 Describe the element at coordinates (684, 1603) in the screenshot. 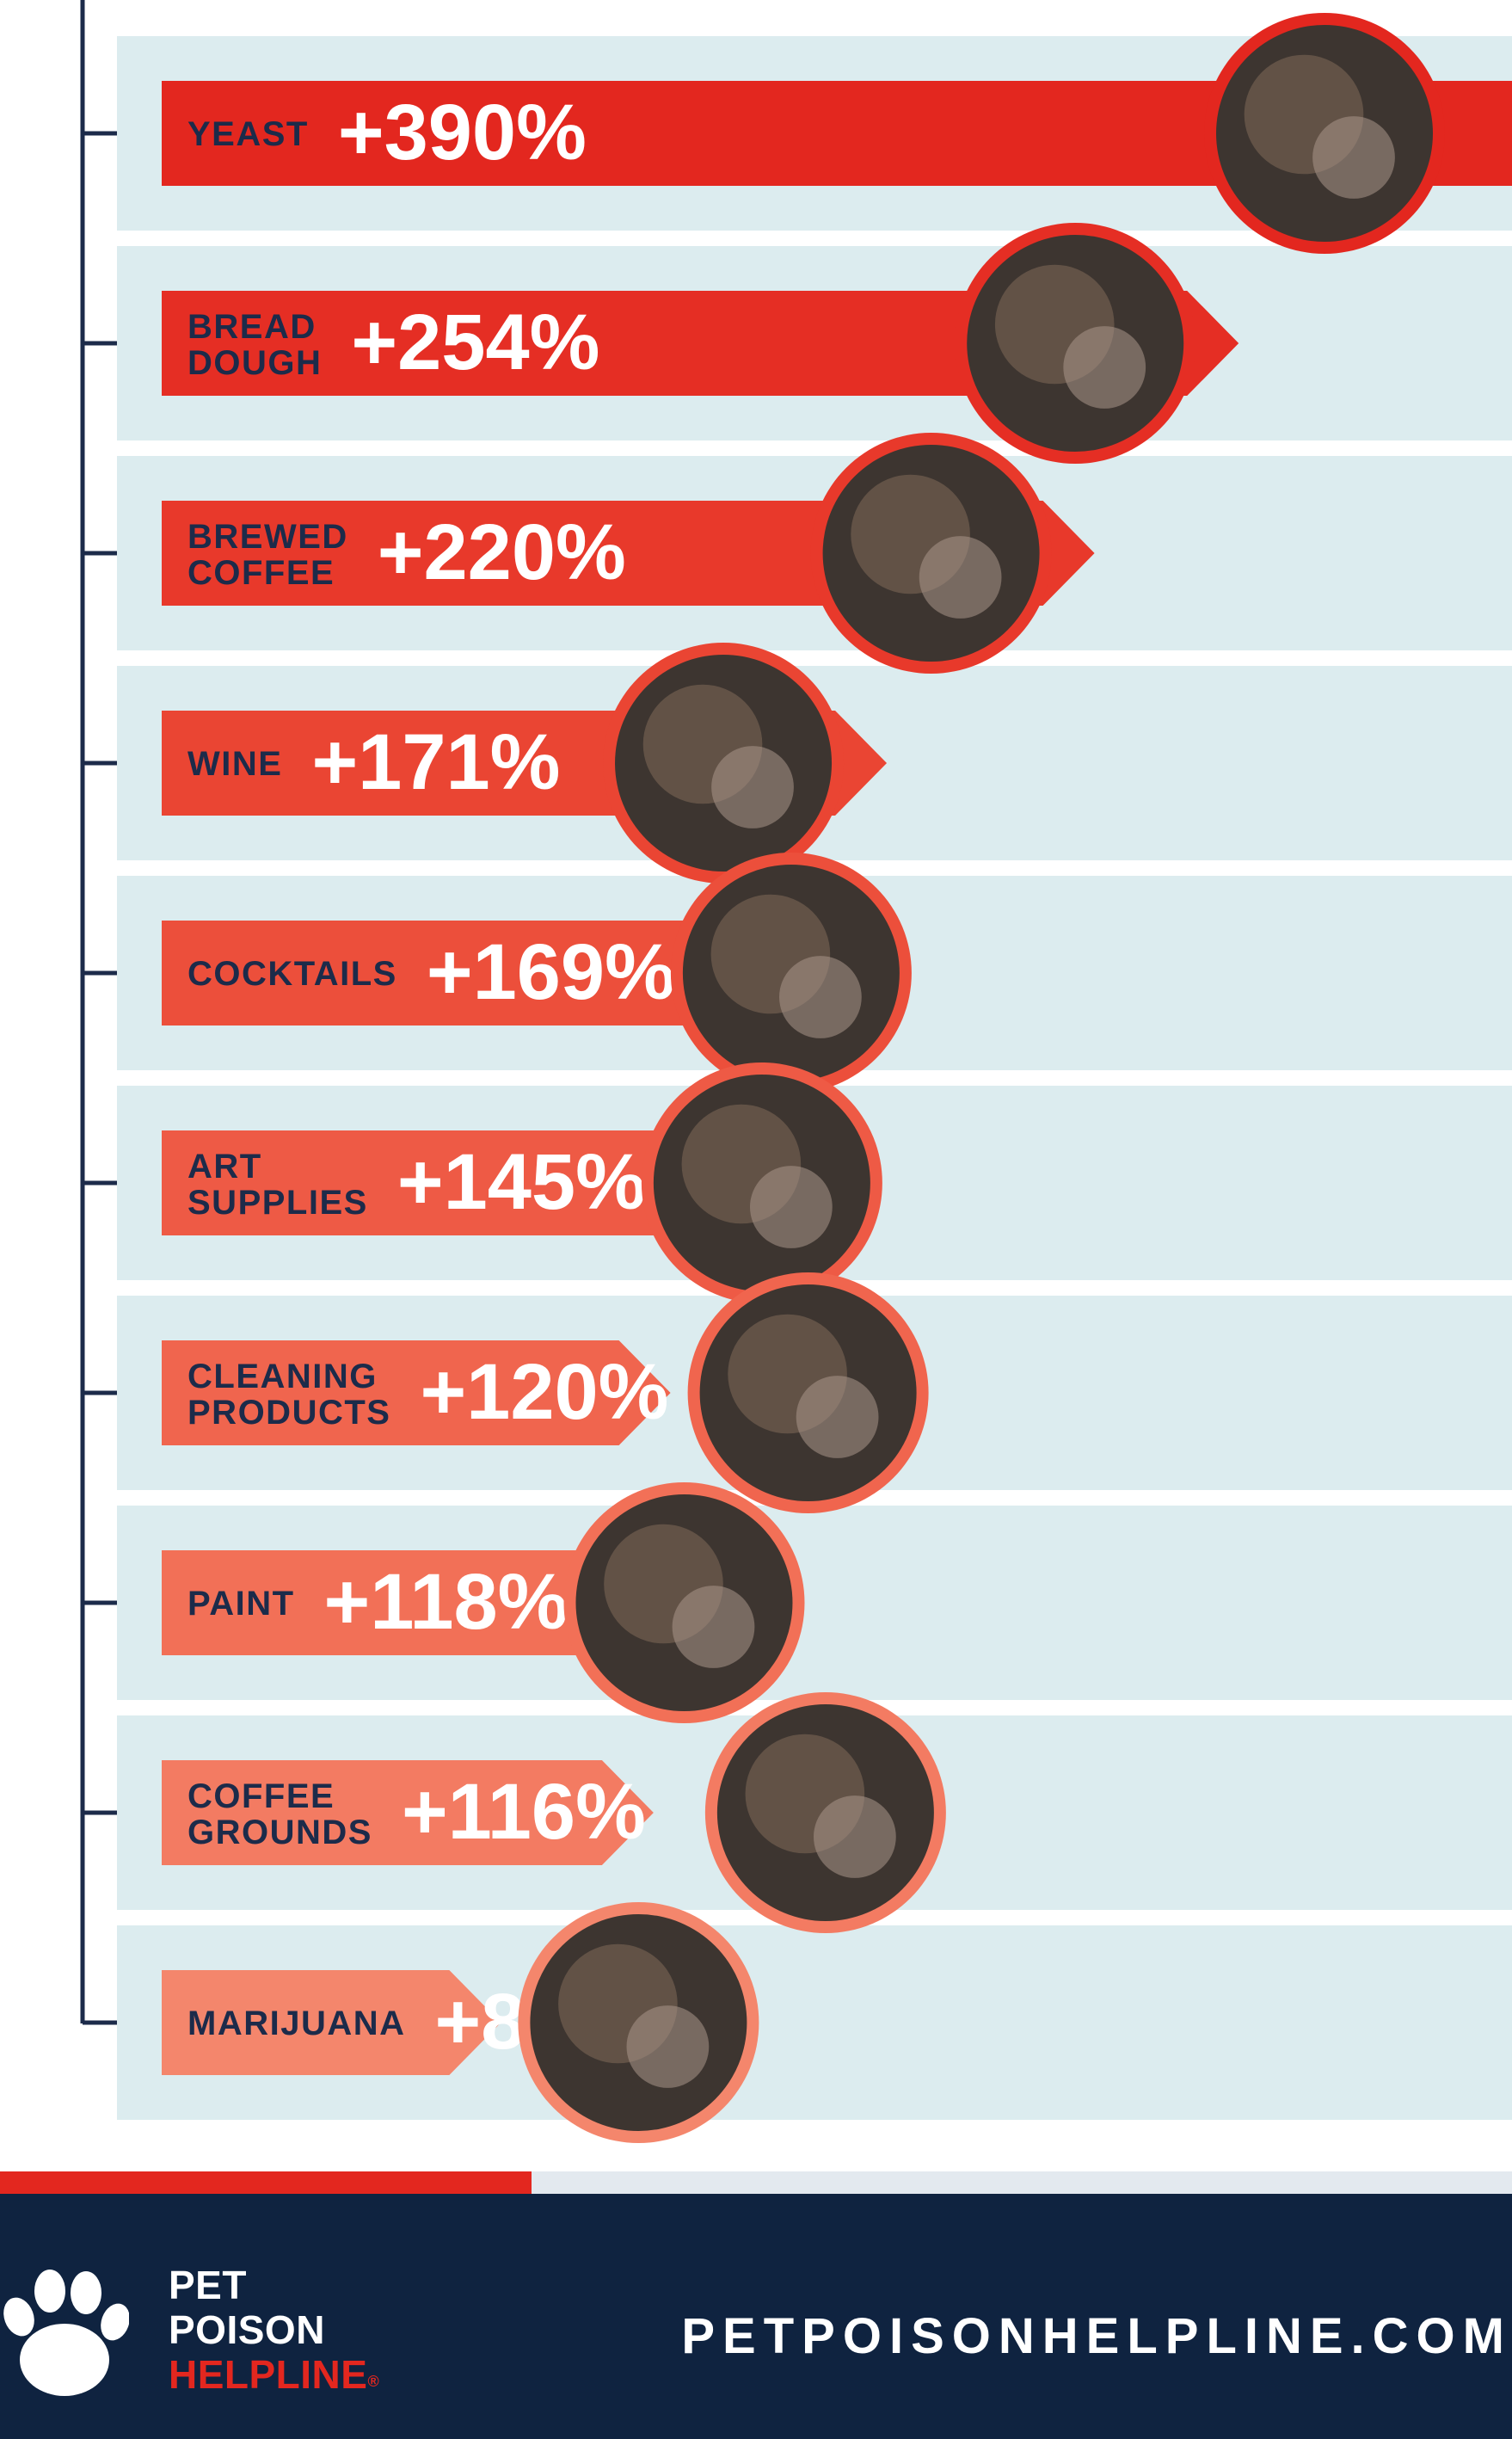

I see `paint-cans-photo` at that location.